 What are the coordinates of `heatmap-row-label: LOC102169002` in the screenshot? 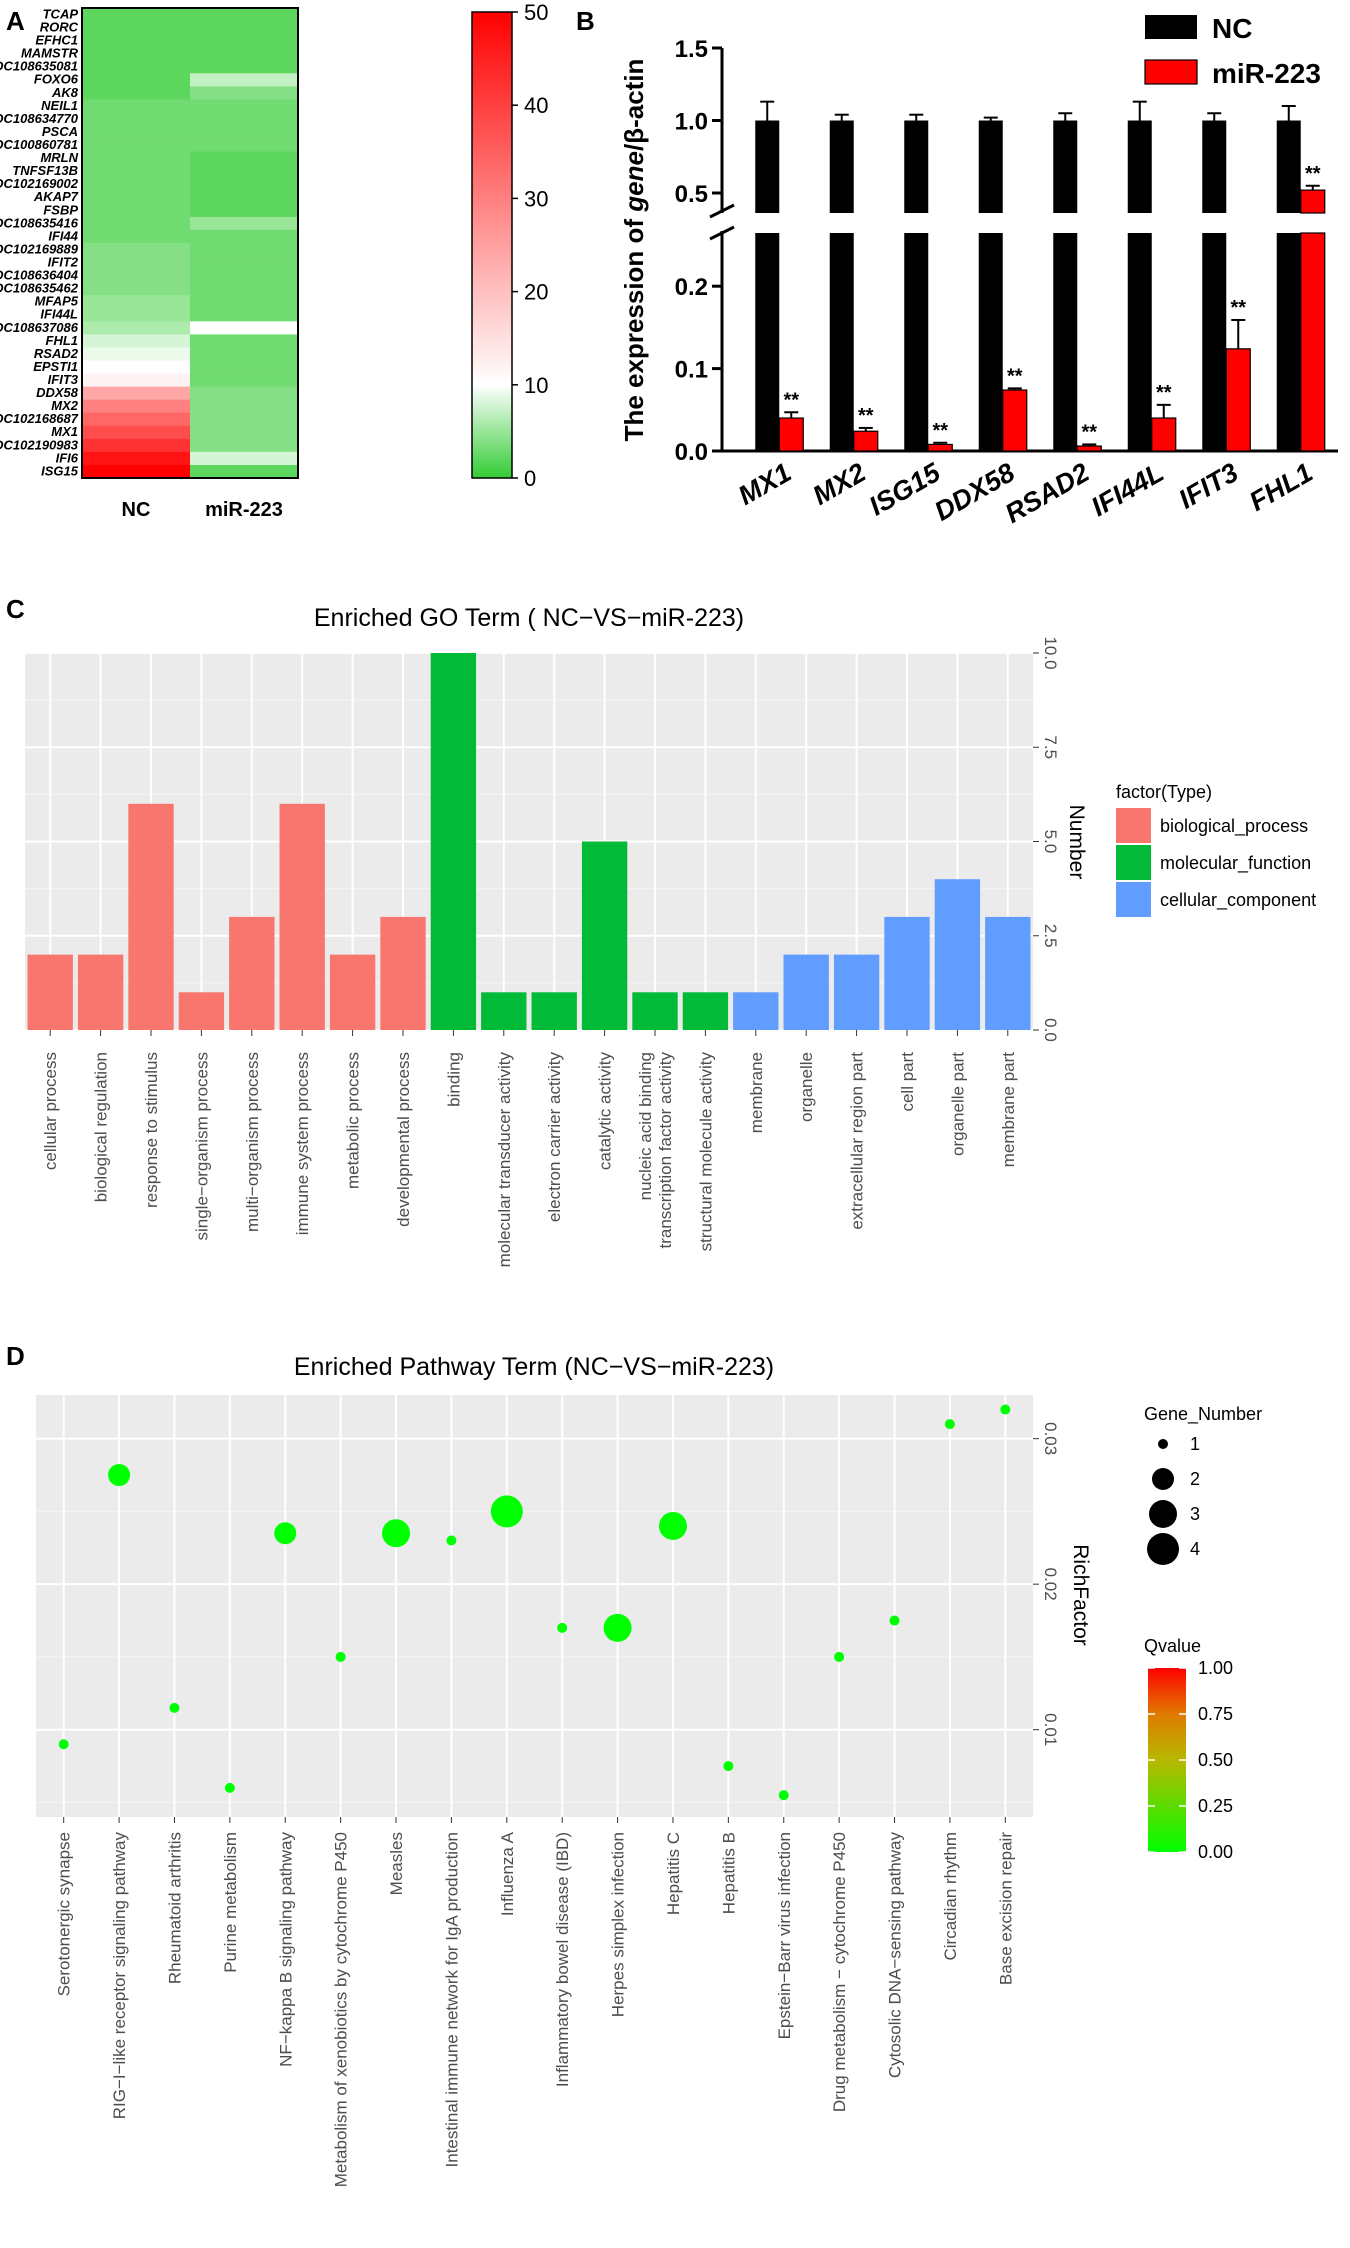 It's located at (39, 183).